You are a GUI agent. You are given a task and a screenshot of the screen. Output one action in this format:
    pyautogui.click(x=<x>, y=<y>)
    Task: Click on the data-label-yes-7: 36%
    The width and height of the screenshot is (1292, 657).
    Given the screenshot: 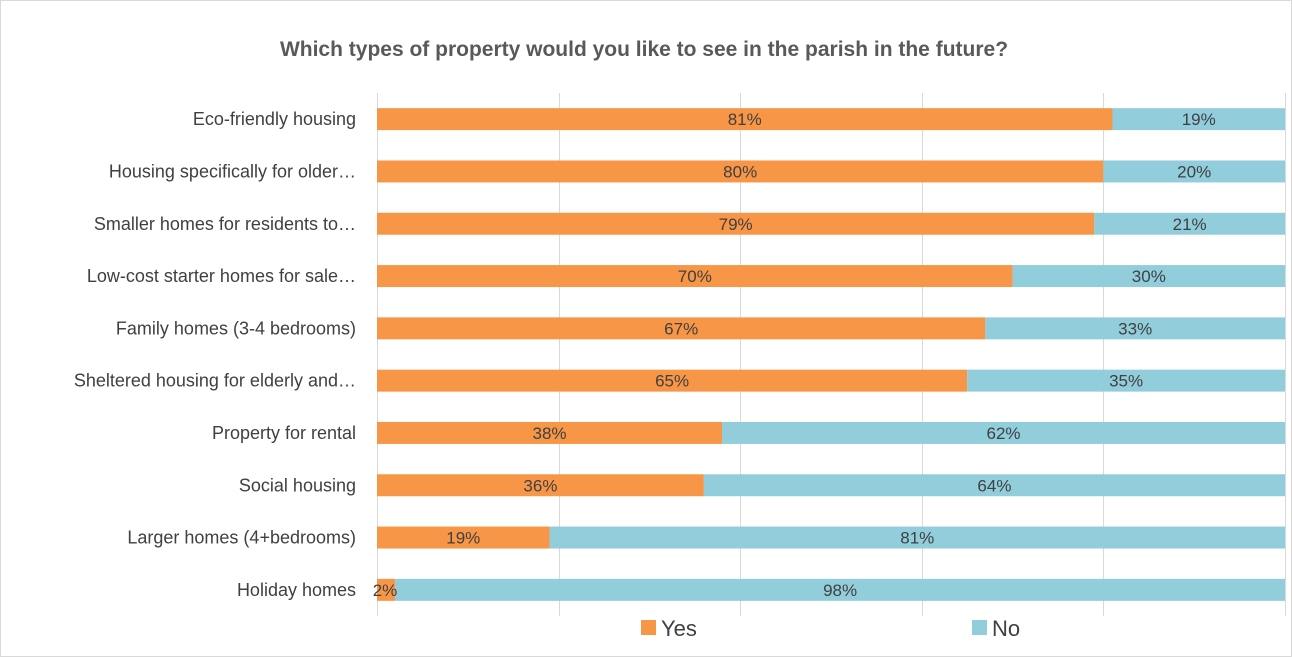 What is the action you would take?
    pyautogui.click(x=540, y=485)
    